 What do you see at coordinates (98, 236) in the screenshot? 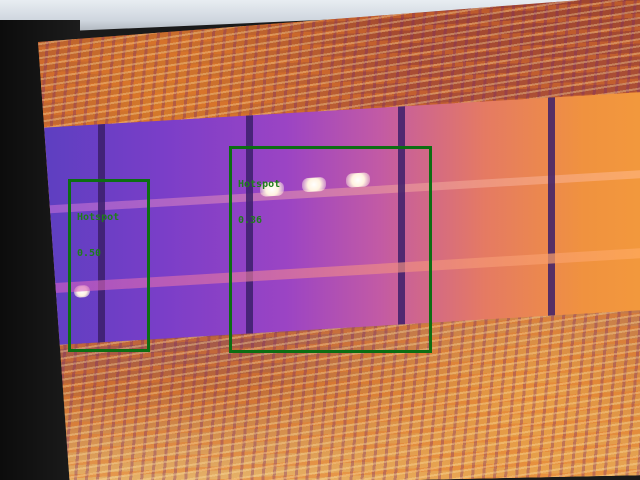
I see `hotspot-label-1: Hotspot 0.50` at bounding box center [98, 236].